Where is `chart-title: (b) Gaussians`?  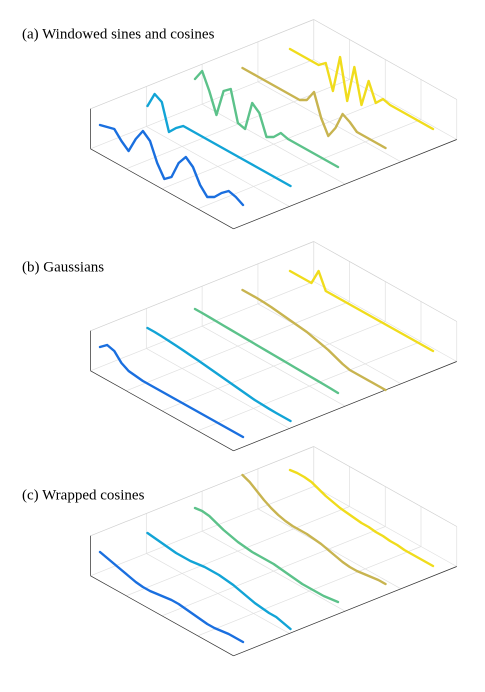
chart-title: (b) Gaussians is located at coordinates (63, 267).